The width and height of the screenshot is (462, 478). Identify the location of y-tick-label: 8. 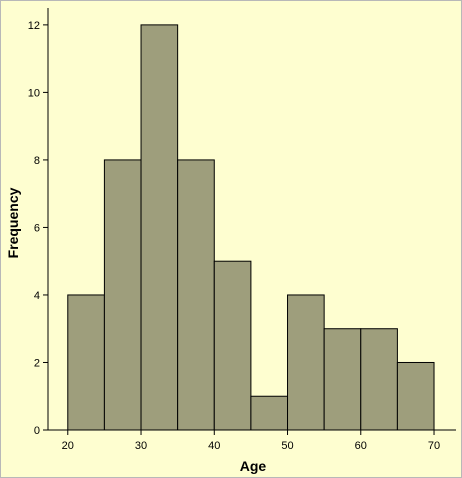
(37, 161).